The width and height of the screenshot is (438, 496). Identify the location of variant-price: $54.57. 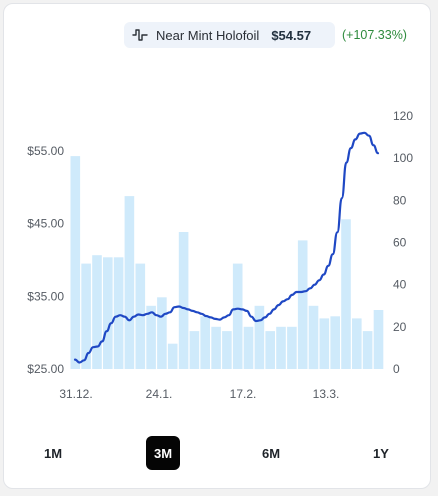
(291, 35).